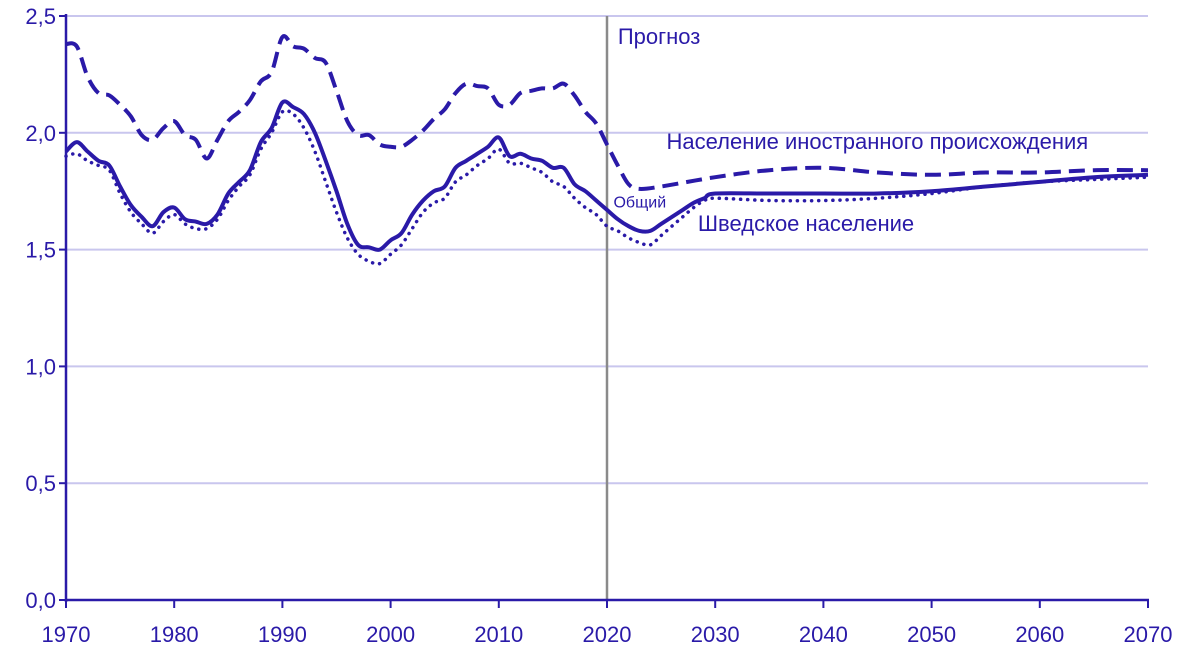  Describe the element at coordinates (282, 634) in the screenshot. I see `x-tick-label: 1990` at that location.